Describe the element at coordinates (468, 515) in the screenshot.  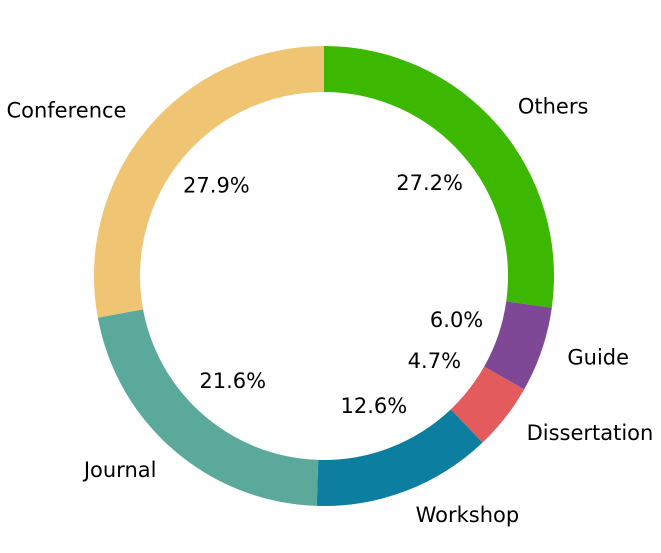
I see `category-label-workshop: Workshop` at that location.